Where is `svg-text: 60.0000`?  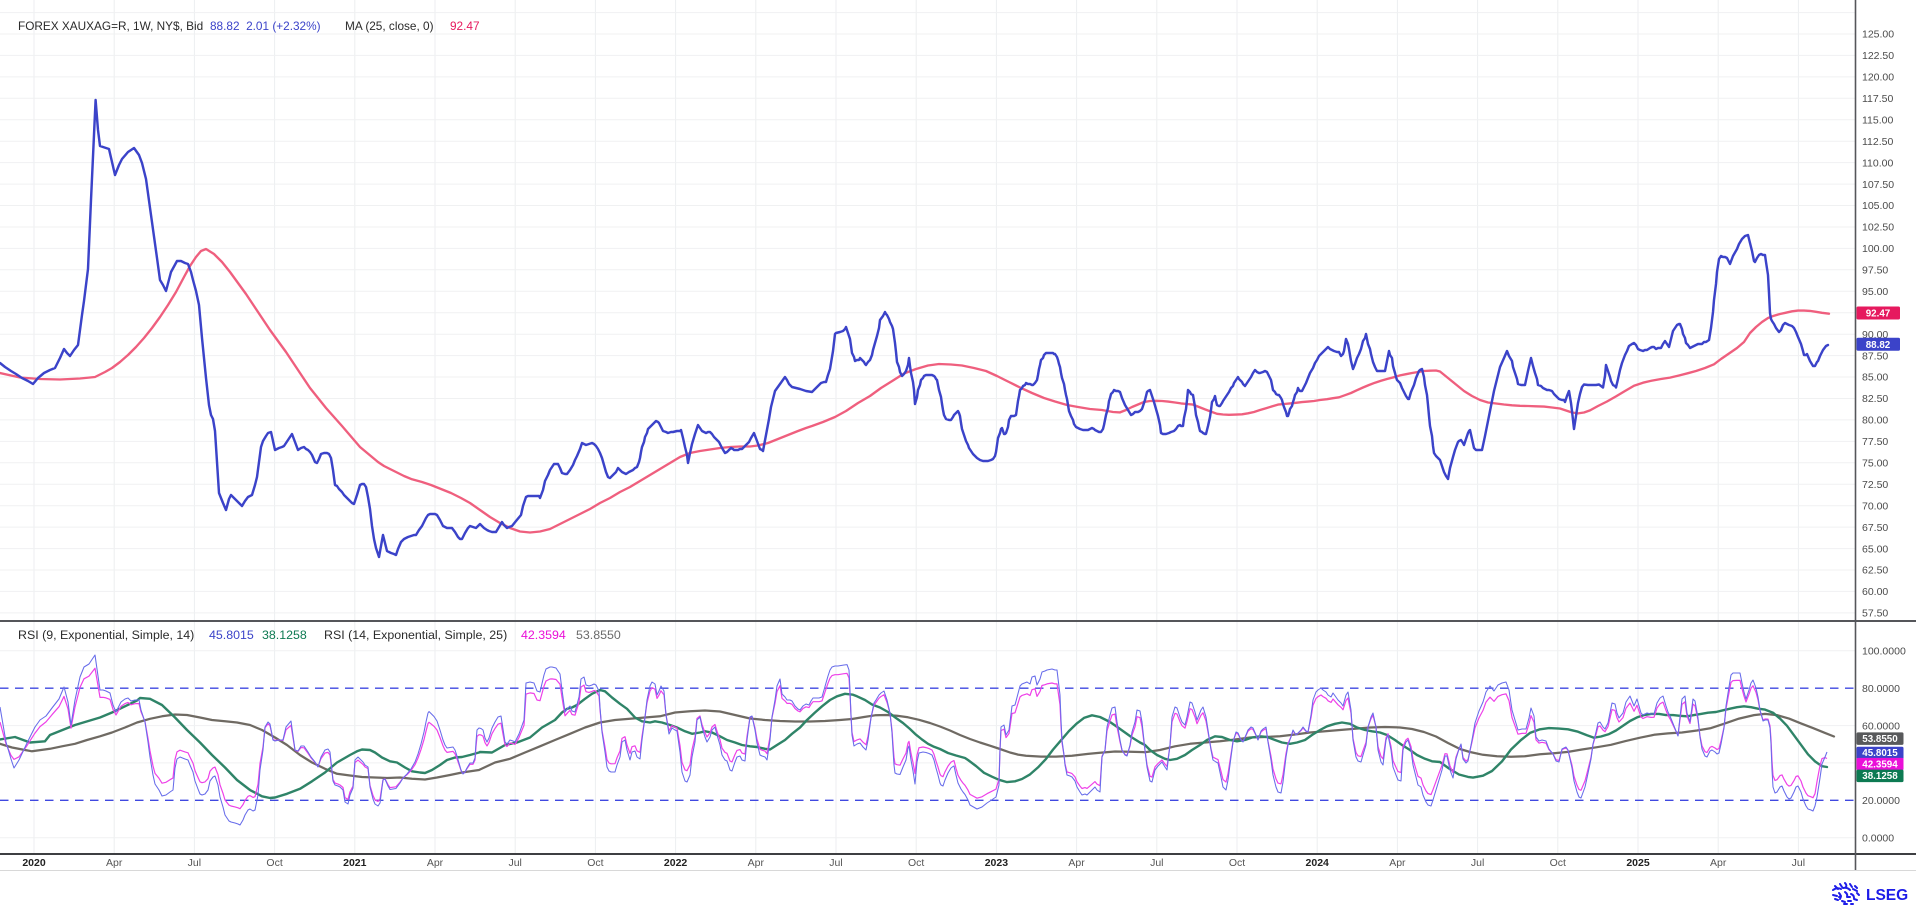 svg-text: 60.0000 is located at coordinates (1881, 726).